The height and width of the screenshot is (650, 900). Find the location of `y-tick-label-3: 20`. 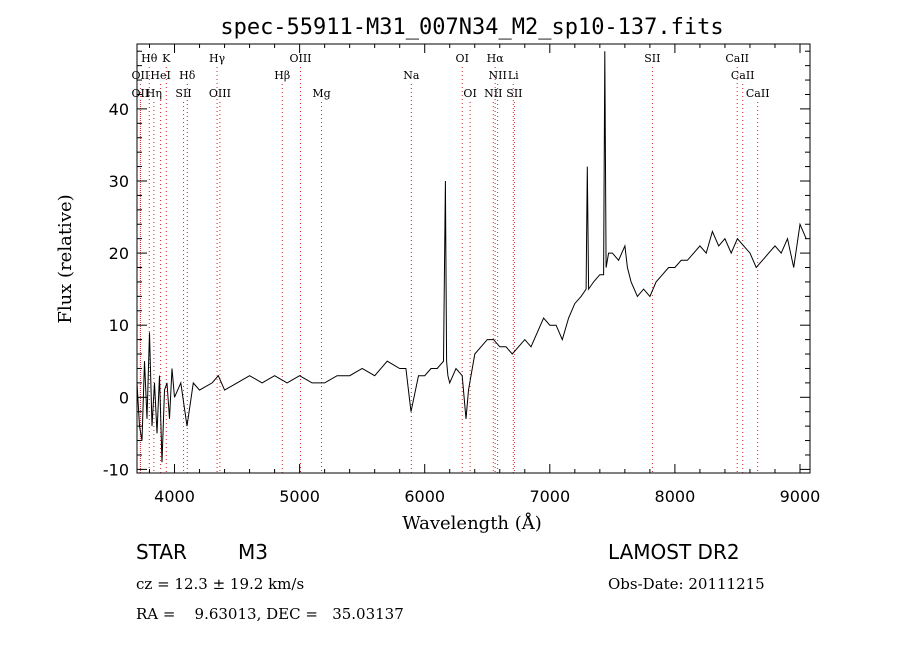

y-tick-label-3: 20 is located at coordinates (119, 253).